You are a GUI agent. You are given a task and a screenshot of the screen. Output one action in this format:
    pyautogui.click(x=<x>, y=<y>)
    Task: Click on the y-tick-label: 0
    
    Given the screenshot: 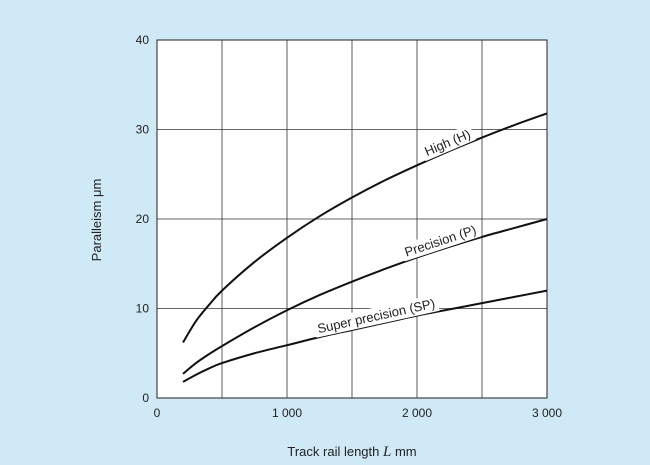 What is the action you would take?
    pyautogui.click(x=145, y=398)
    